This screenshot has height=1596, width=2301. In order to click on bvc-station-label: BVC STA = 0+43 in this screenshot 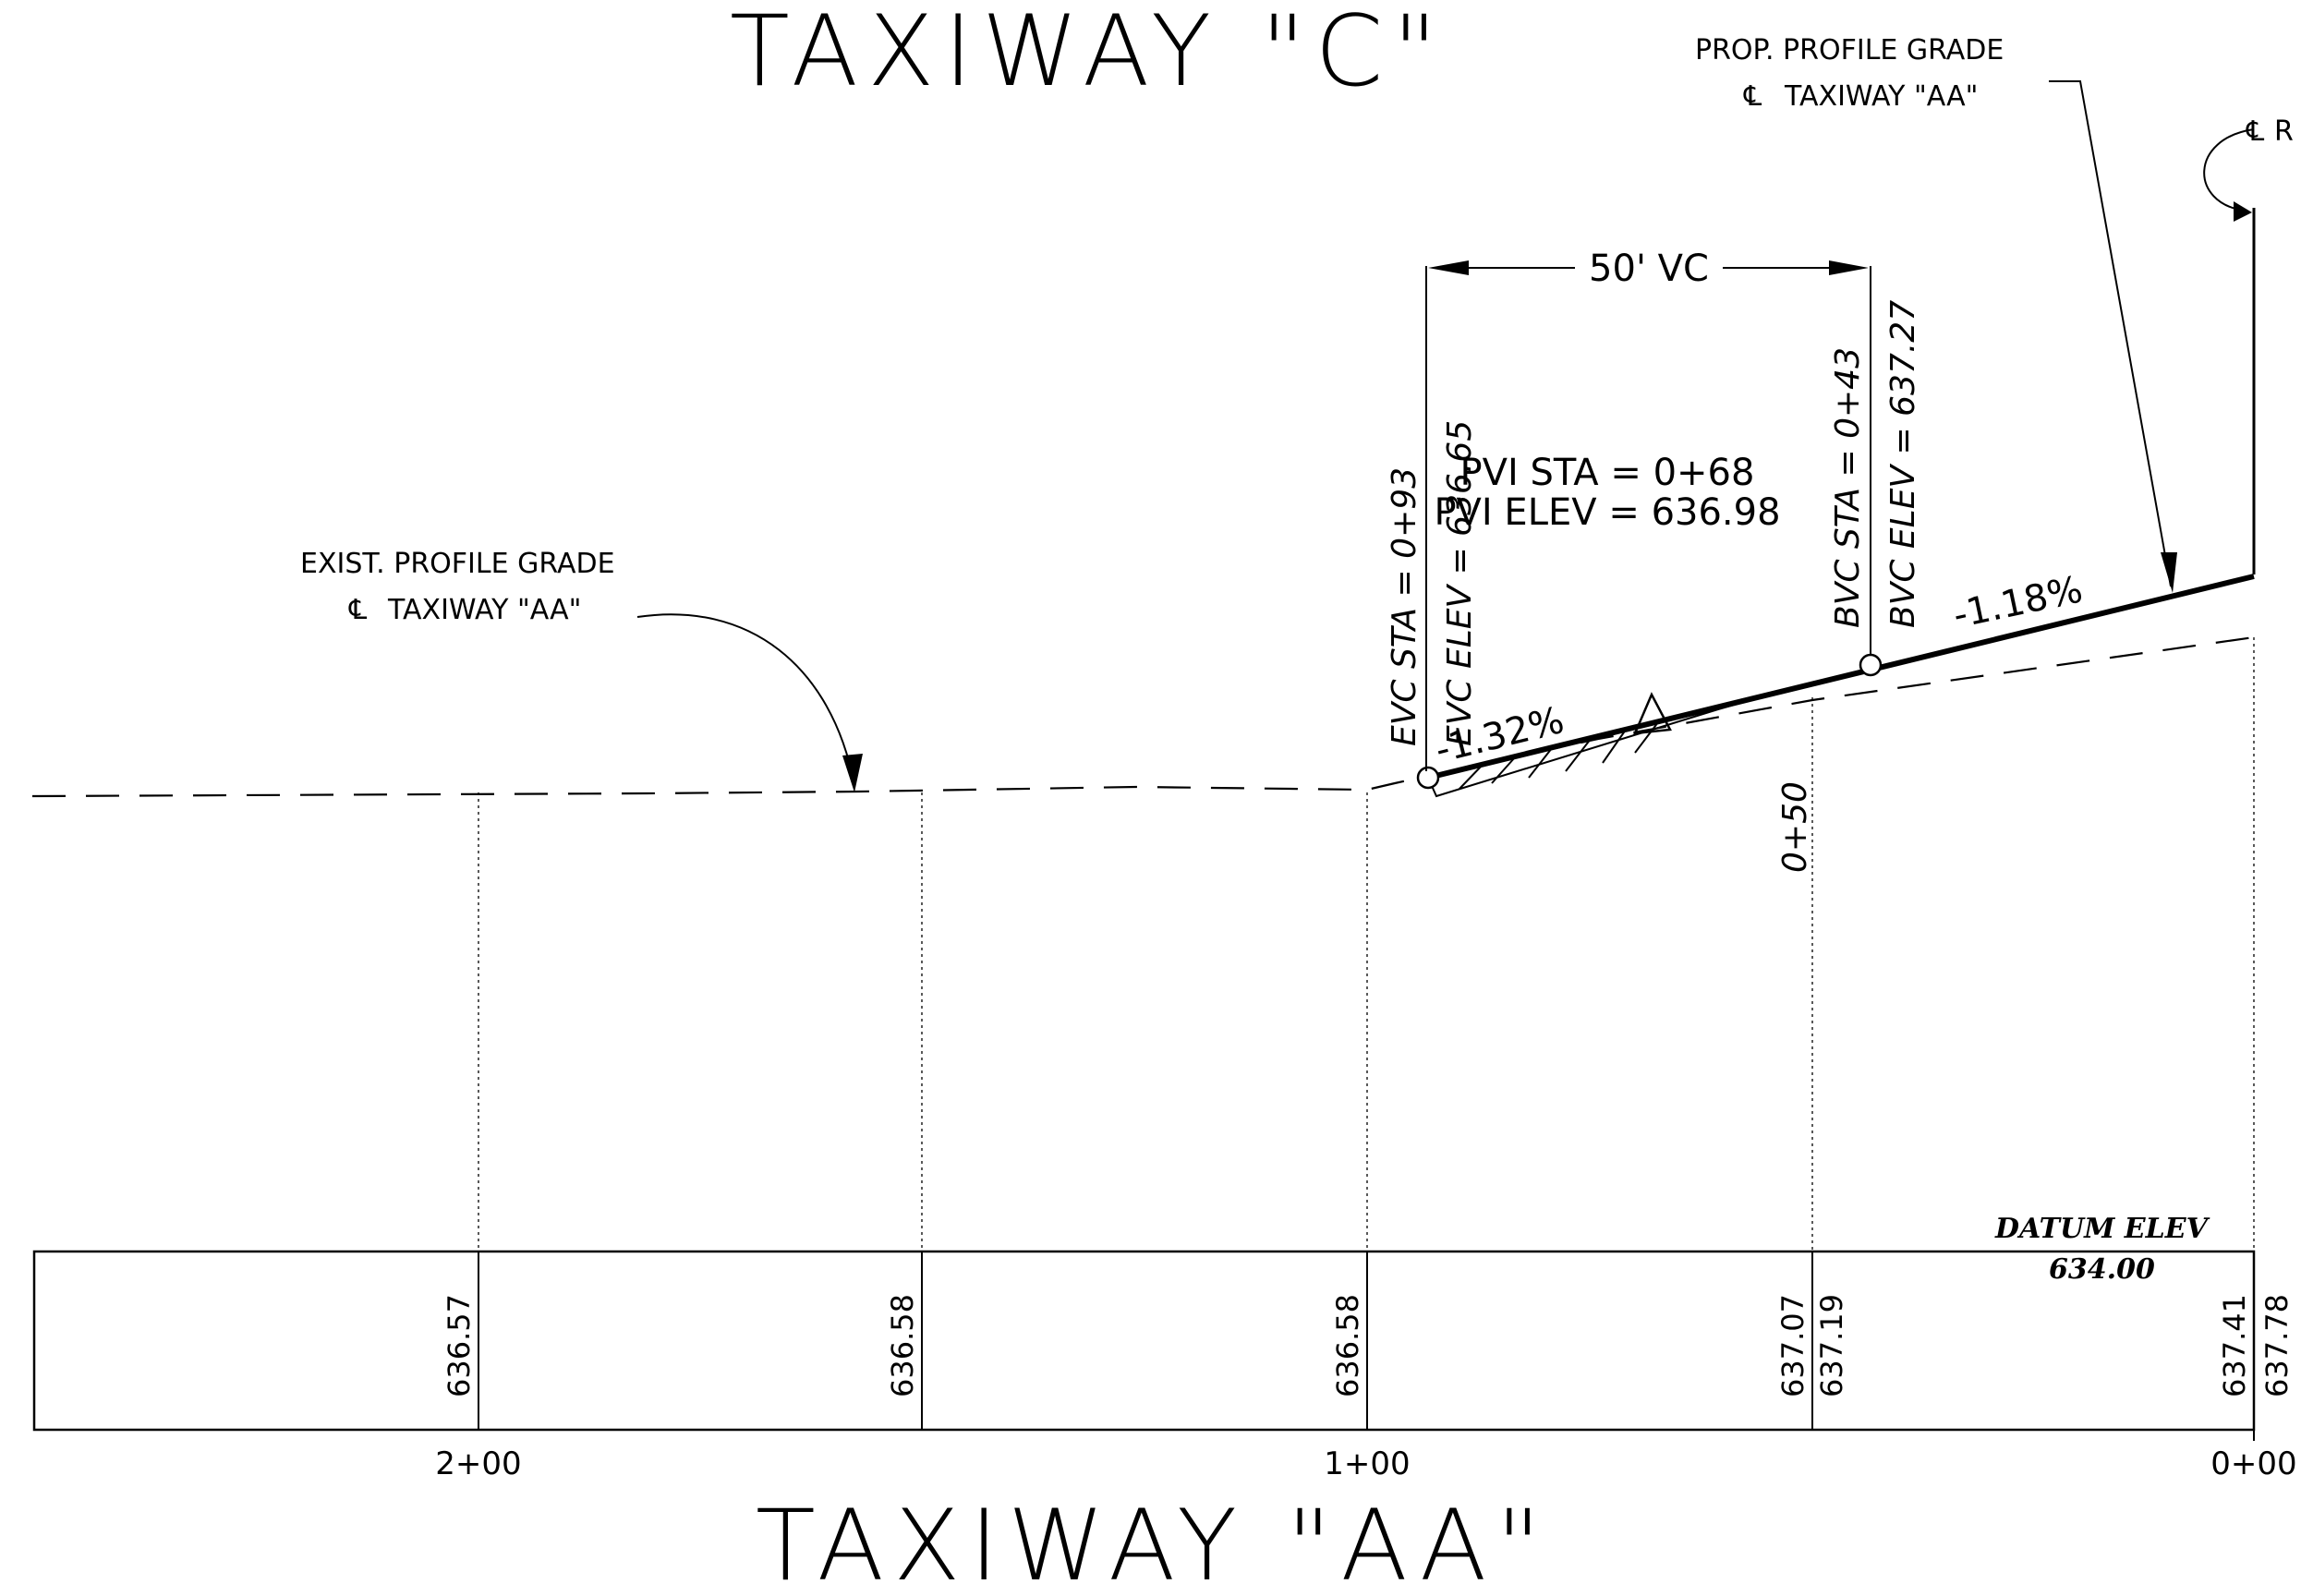, I will do `click(1848, 488)`.